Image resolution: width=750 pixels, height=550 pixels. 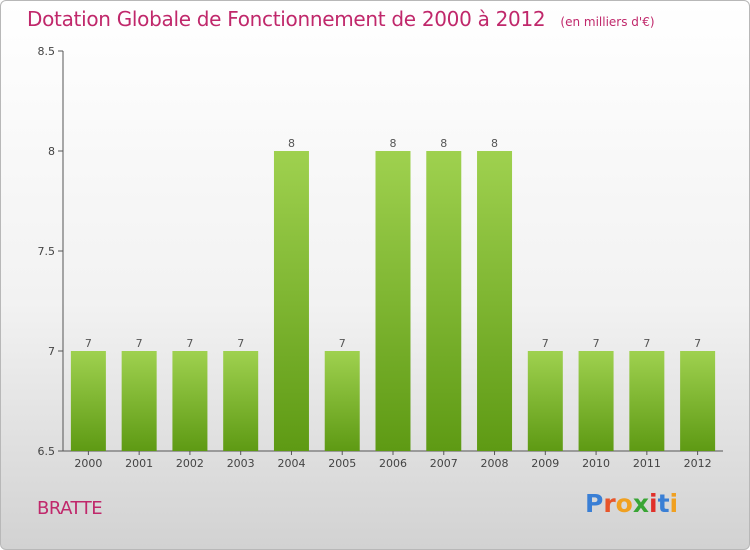 What do you see at coordinates (190, 463) in the screenshot?
I see `x-tick-label: 2002` at bounding box center [190, 463].